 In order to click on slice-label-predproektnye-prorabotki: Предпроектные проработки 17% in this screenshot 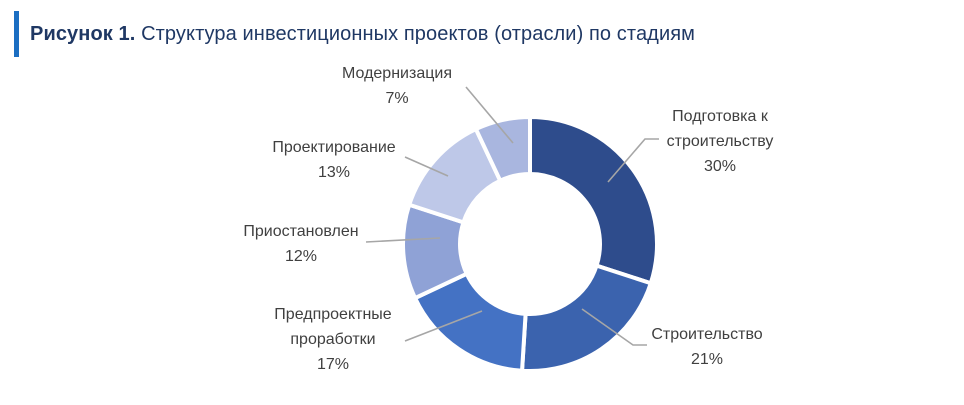, I will do `click(333, 339)`.